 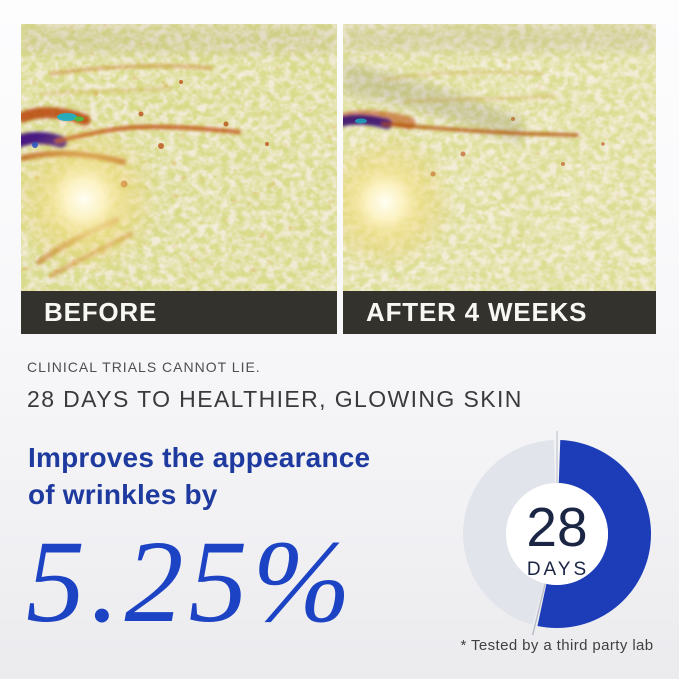 I want to click on before-label: BEFORE, so click(x=101, y=312).